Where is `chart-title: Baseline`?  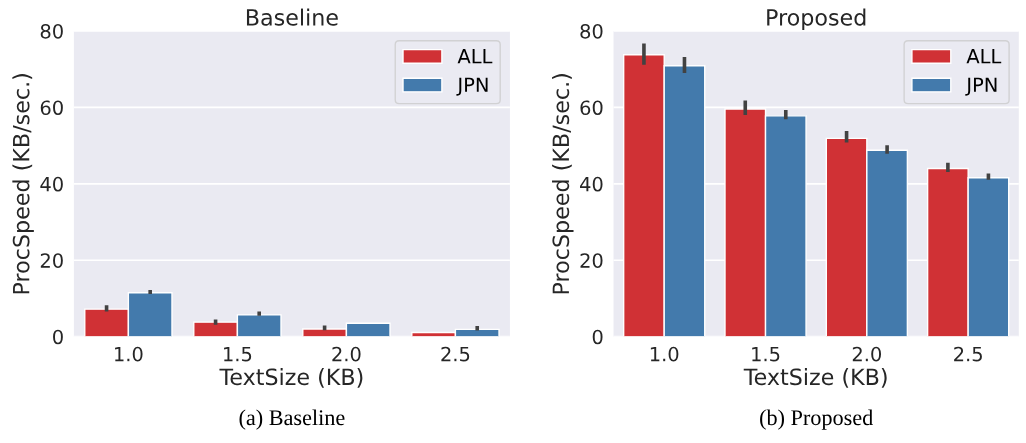
chart-title: Baseline is located at coordinates (292, 17).